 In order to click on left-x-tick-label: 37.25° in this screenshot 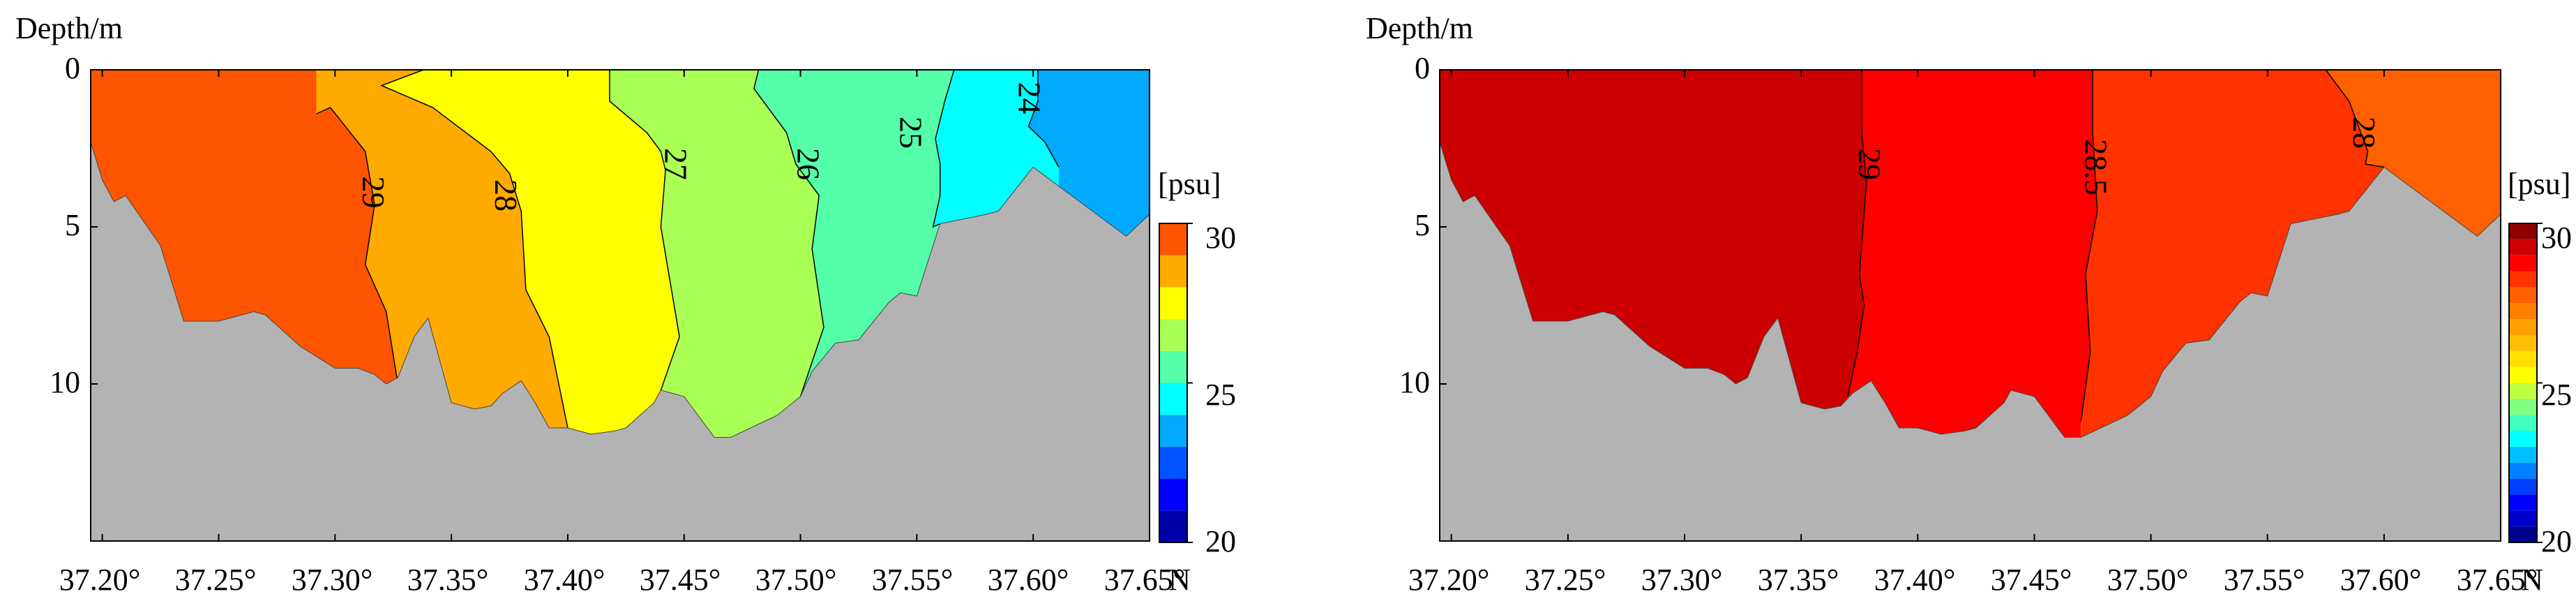, I will do `click(216, 580)`.